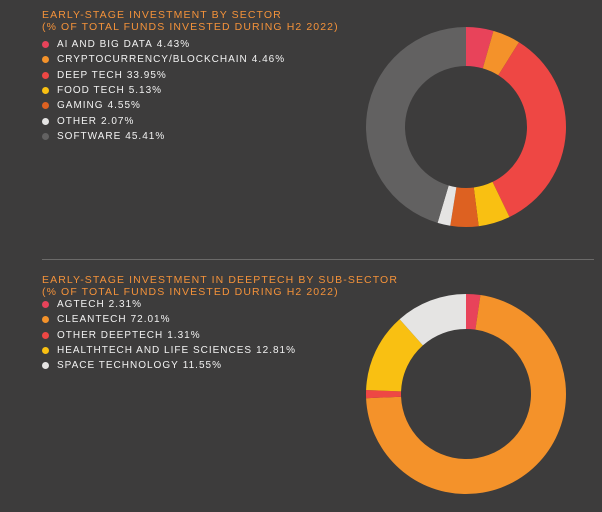 The width and height of the screenshot is (602, 512). Describe the element at coordinates (110, 335) in the screenshot. I see `legend-label: OTHER DEEPTECH` at that location.